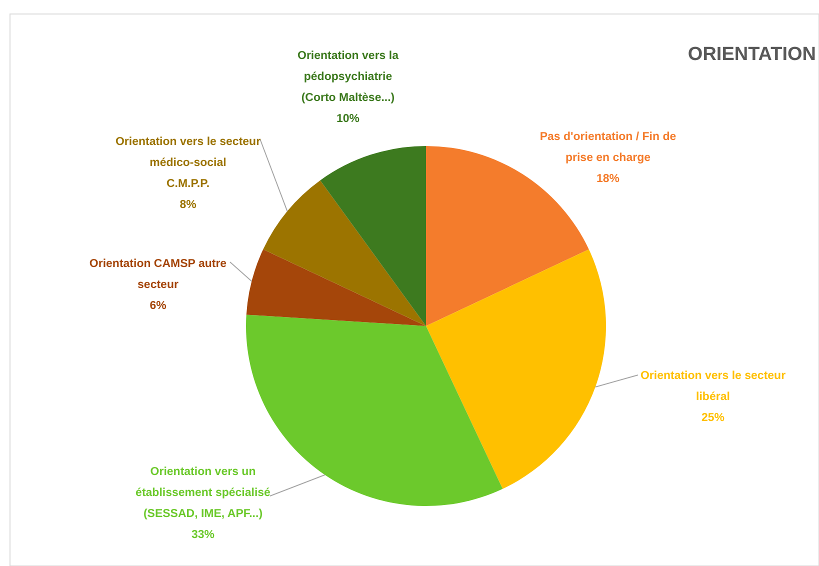 Image resolution: width=819 pixels, height=566 pixels. What do you see at coordinates (713, 386) in the screenshot?
I see `slice-label: Orientation vers le secteur libéral` at bounding box center [713, 386].